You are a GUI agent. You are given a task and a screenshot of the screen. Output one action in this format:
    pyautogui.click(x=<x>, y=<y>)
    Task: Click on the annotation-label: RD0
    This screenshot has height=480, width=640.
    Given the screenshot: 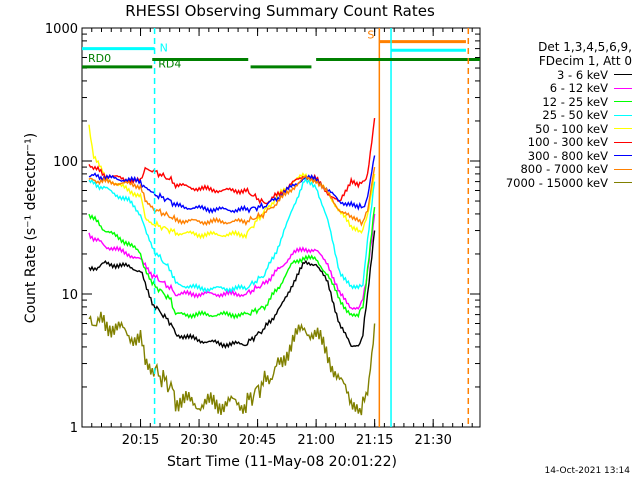 What is the action you would take?
    pyautogui.click(x=99, y=58)
    